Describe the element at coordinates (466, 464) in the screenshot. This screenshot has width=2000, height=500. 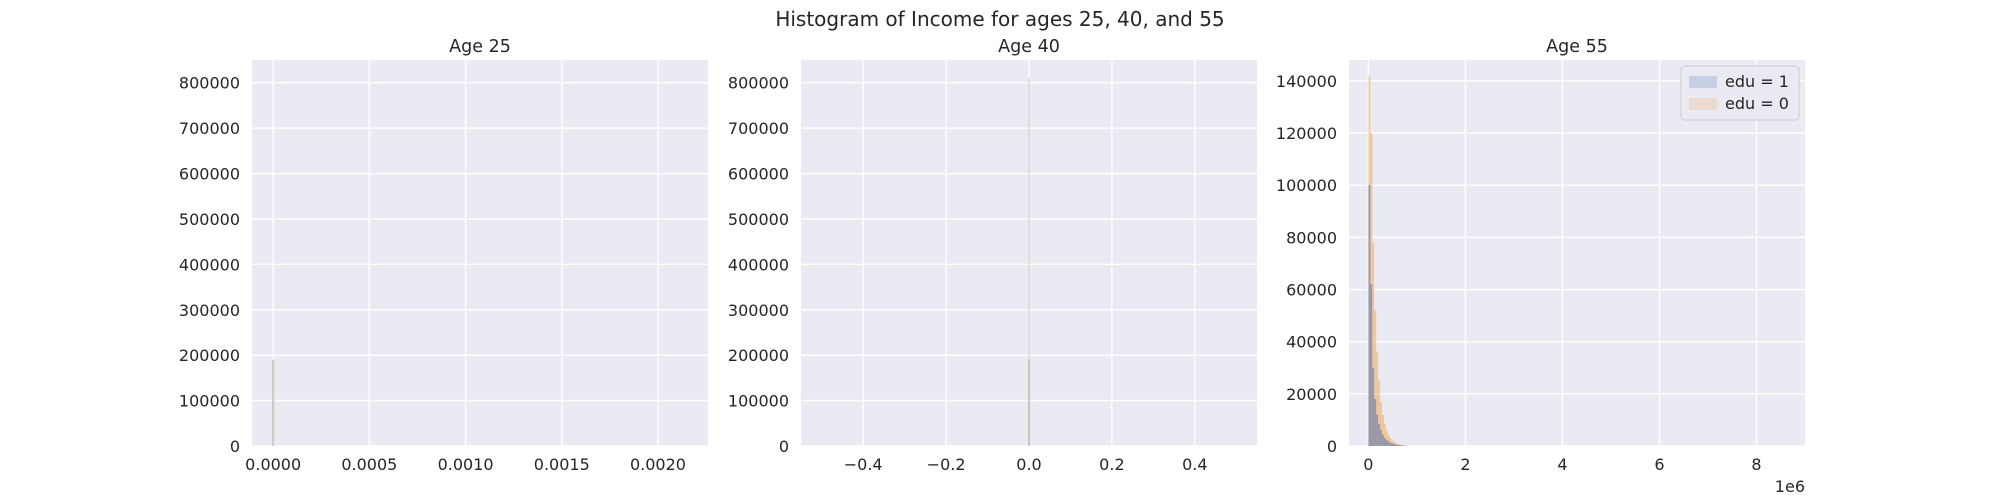
I see `x-tick-label: 0.0010` at that location.